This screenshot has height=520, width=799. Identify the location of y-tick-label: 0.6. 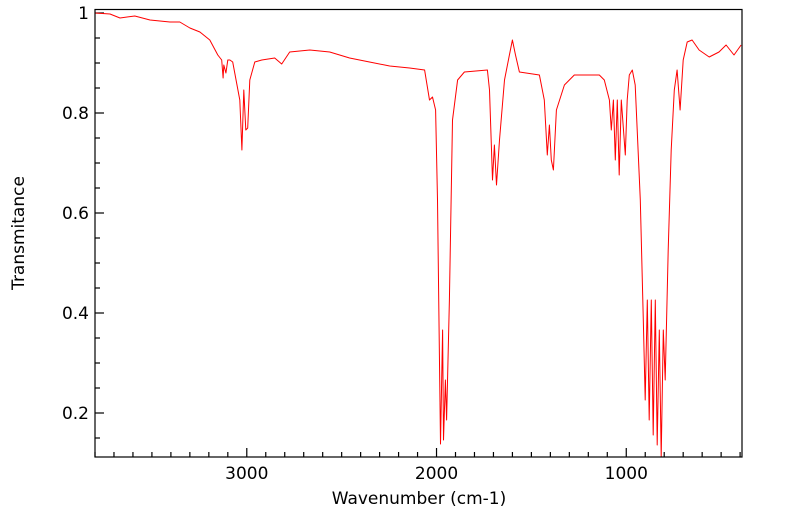
(75, 214).